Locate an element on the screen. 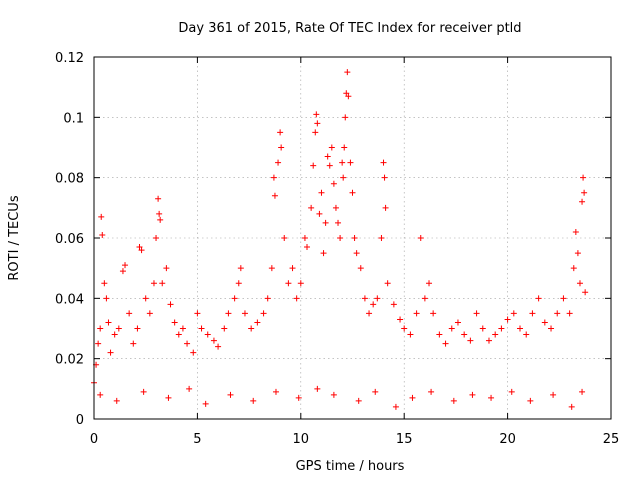 This screenshot has height=480, width=640. y-axis-label: ROTI / TECUs is located at coordinates (14, 237).